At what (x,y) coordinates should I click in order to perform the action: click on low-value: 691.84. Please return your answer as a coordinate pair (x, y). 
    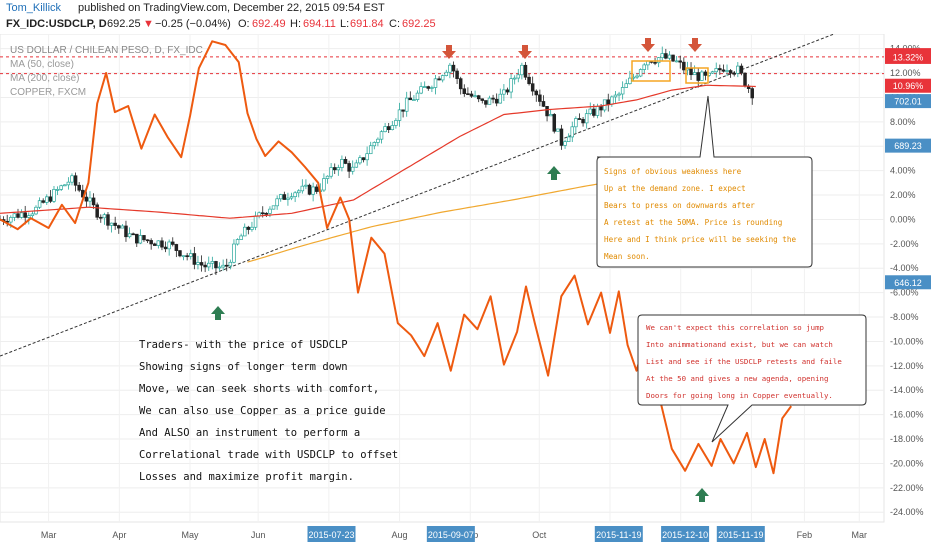
    Looking at the image, I should click on (367, 24).